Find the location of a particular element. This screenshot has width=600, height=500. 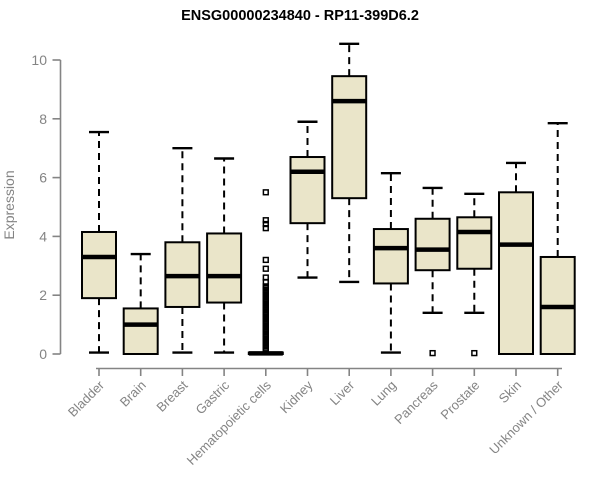

x-category-label-pancreas: Pancreas is located at coordinates (416, 402).